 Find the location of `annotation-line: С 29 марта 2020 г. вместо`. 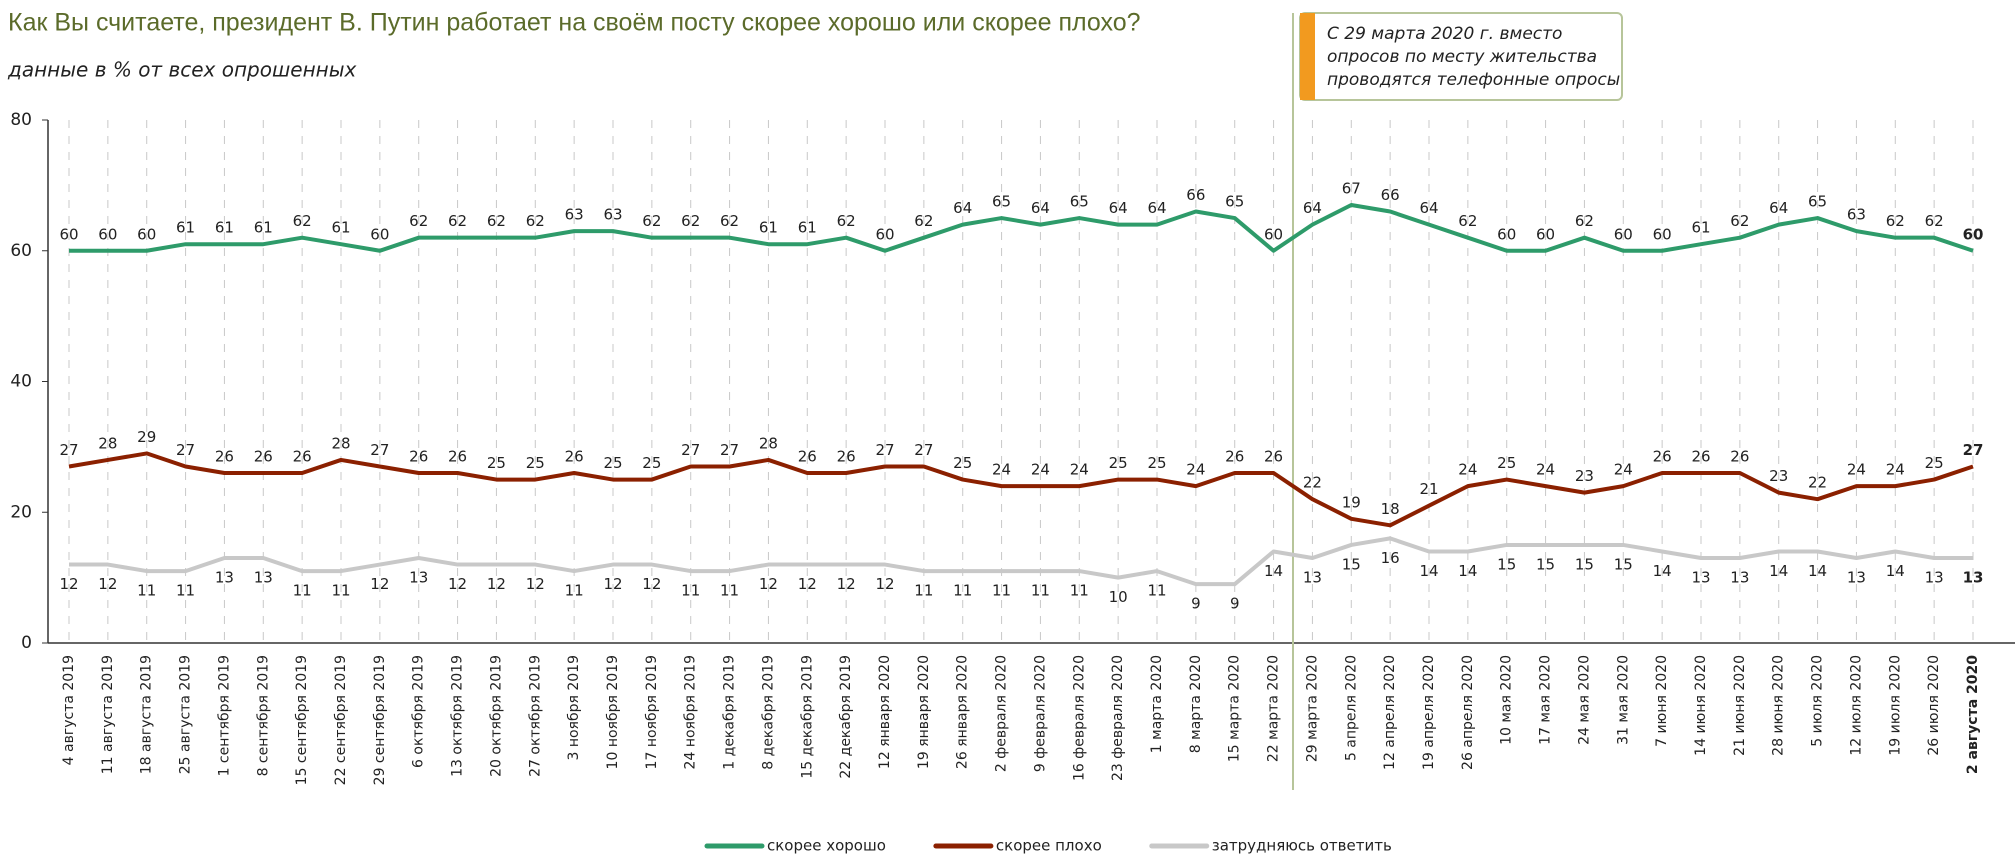

annotation-line: С 29 марта 2020 г. вместо is located at coordinates (1444, 34).